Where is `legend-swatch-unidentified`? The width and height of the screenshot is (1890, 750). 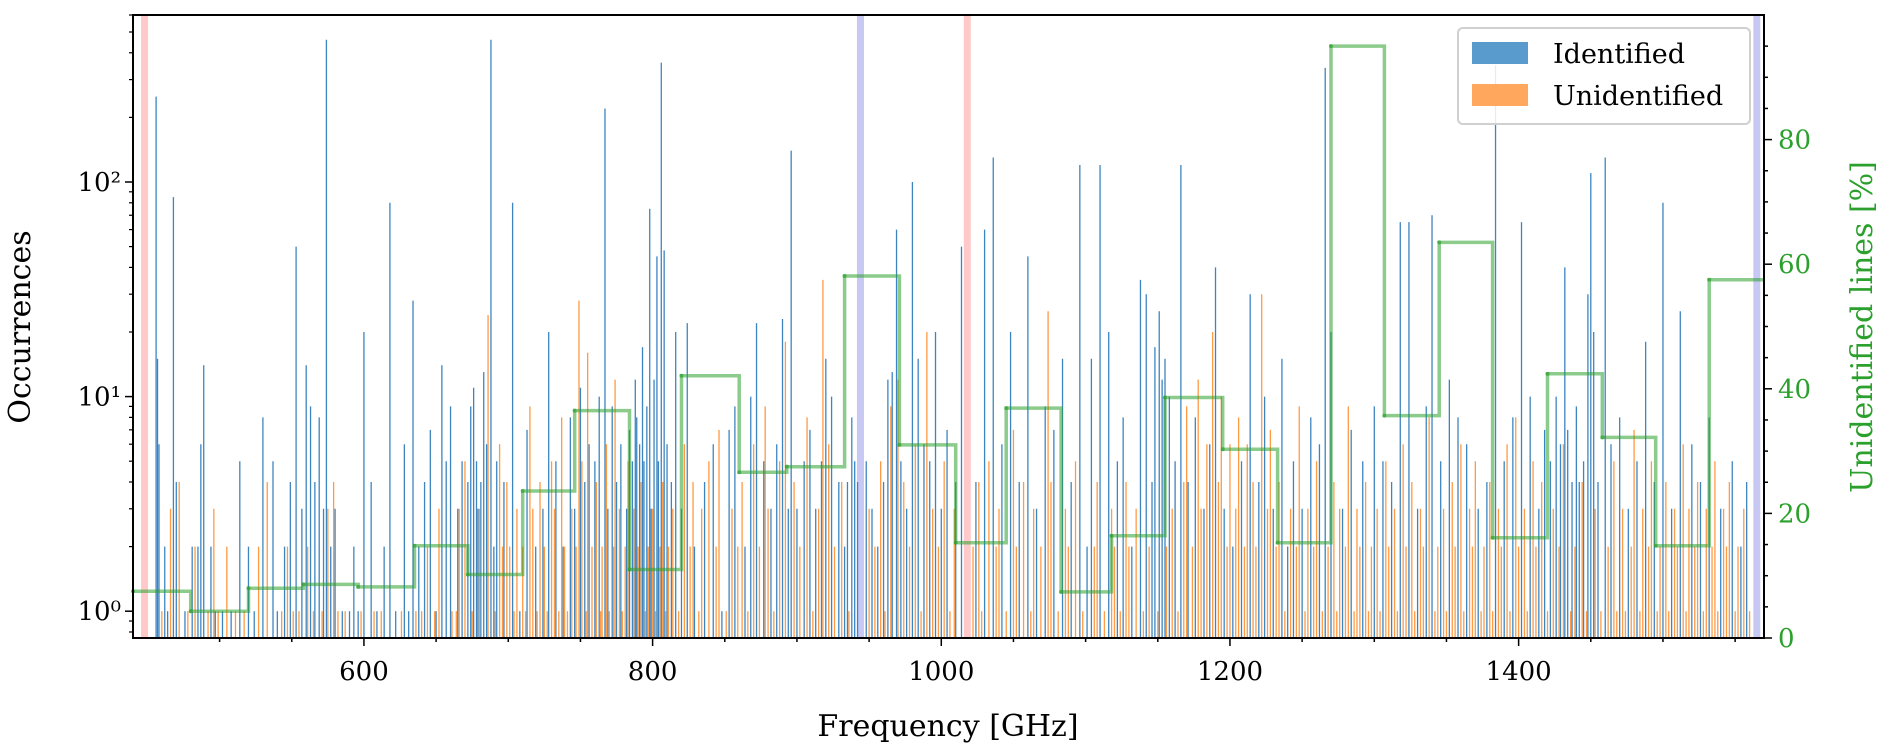 legend-swatch-unidentified is located at coordinates (1500, 95).